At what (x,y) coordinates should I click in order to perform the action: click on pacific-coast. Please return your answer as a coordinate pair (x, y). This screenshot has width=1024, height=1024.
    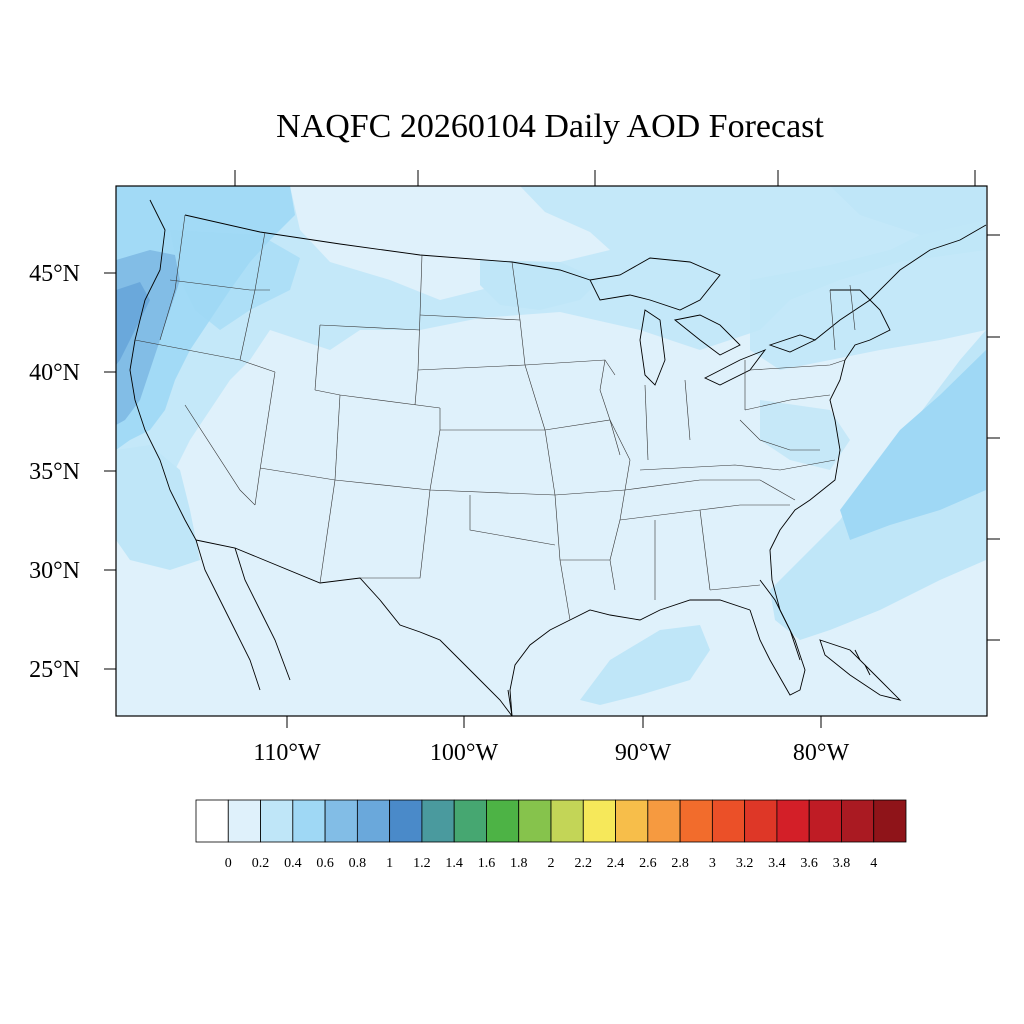
    Looking at the image, I should click on (163, 370).